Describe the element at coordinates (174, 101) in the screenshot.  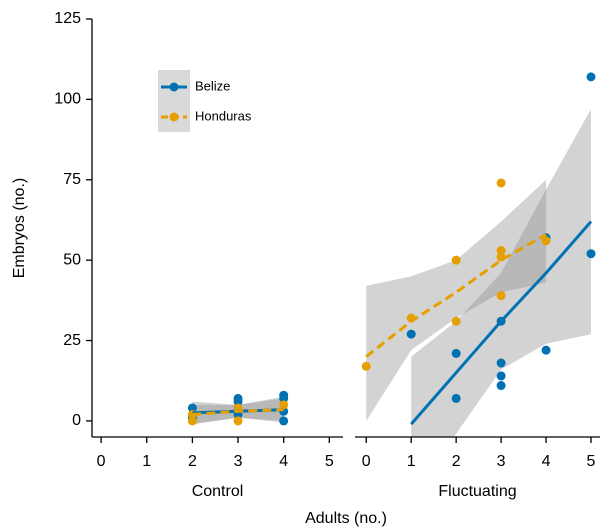
I see `legend-key-background` at that location.